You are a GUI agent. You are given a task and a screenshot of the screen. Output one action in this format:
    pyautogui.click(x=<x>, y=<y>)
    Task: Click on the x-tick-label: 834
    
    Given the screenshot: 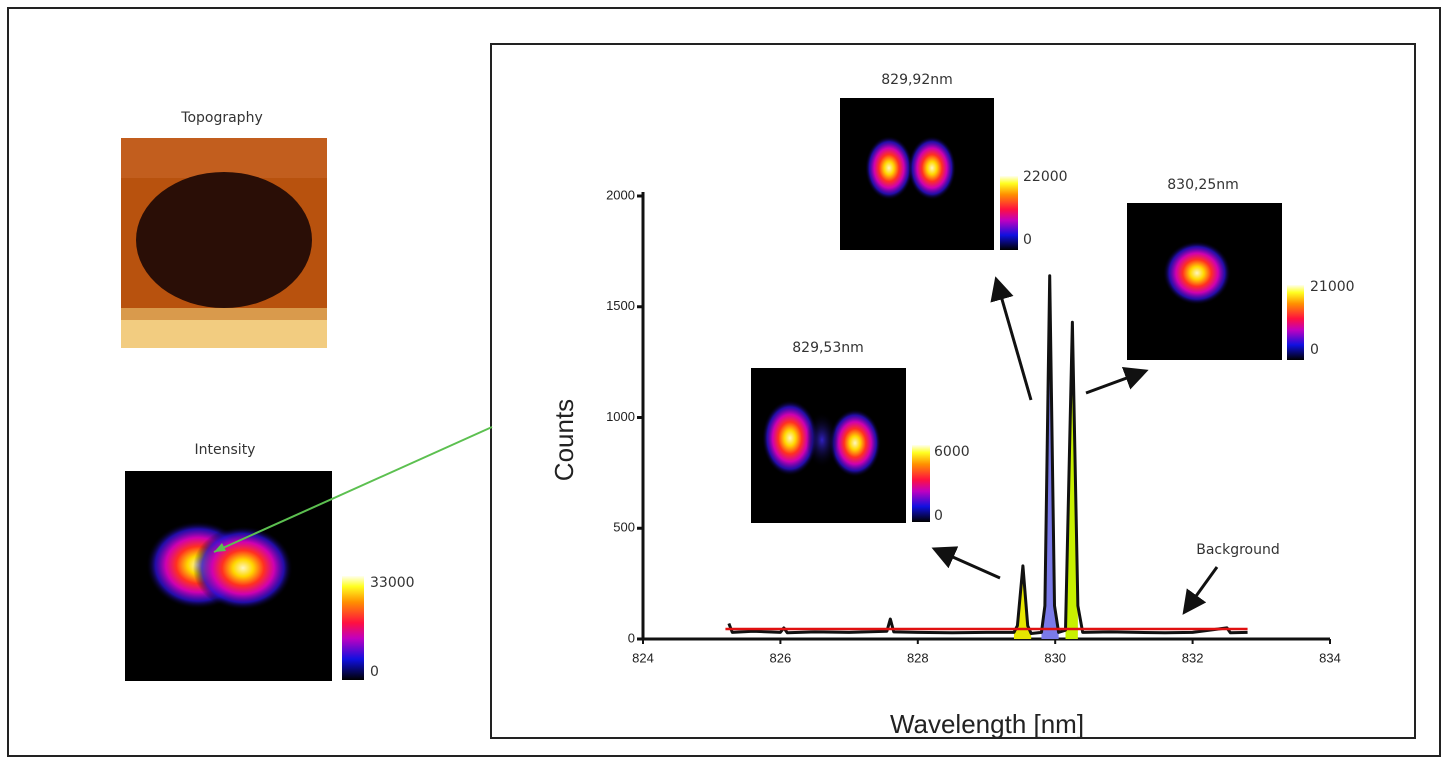 What is the action you would take?
    pyautogui.click(x=1330, y=657)
    